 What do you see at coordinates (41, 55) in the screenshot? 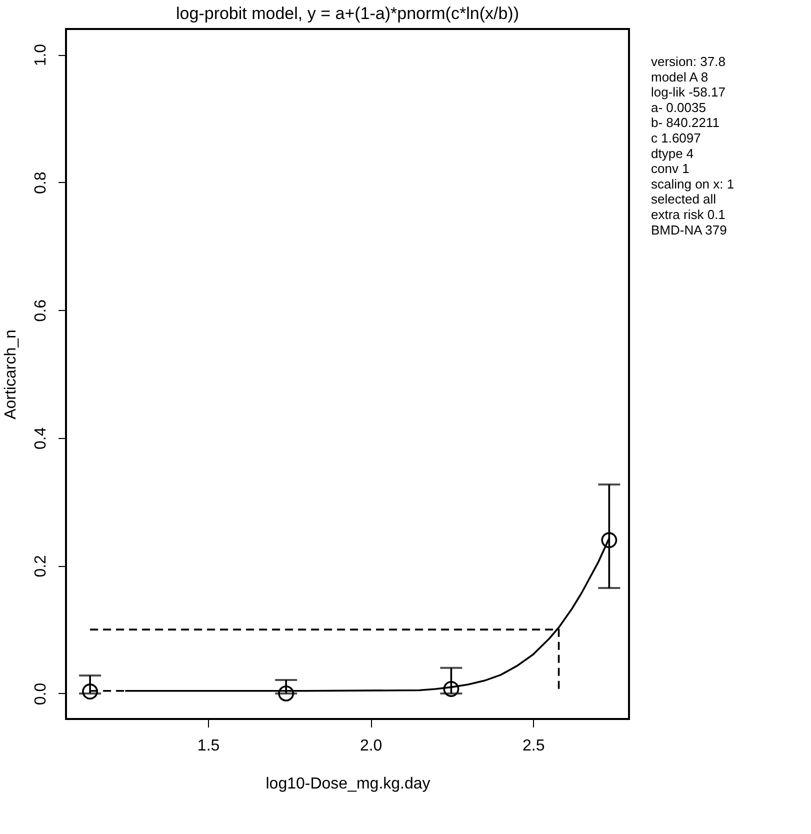
I see `y-tick-label: 1.0` at bounding box center [41, 55].